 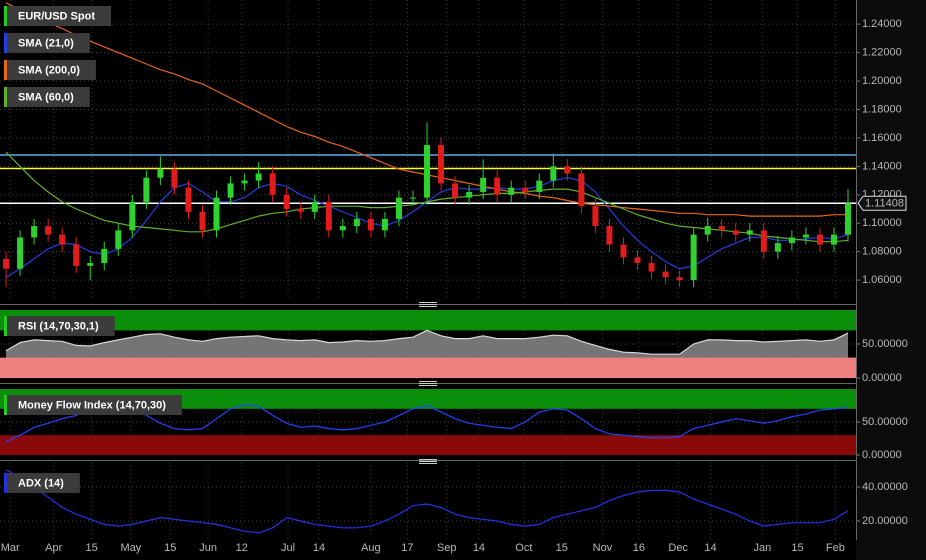 I want to click on x-tick-label: Apr, so click(x=53, y=548).